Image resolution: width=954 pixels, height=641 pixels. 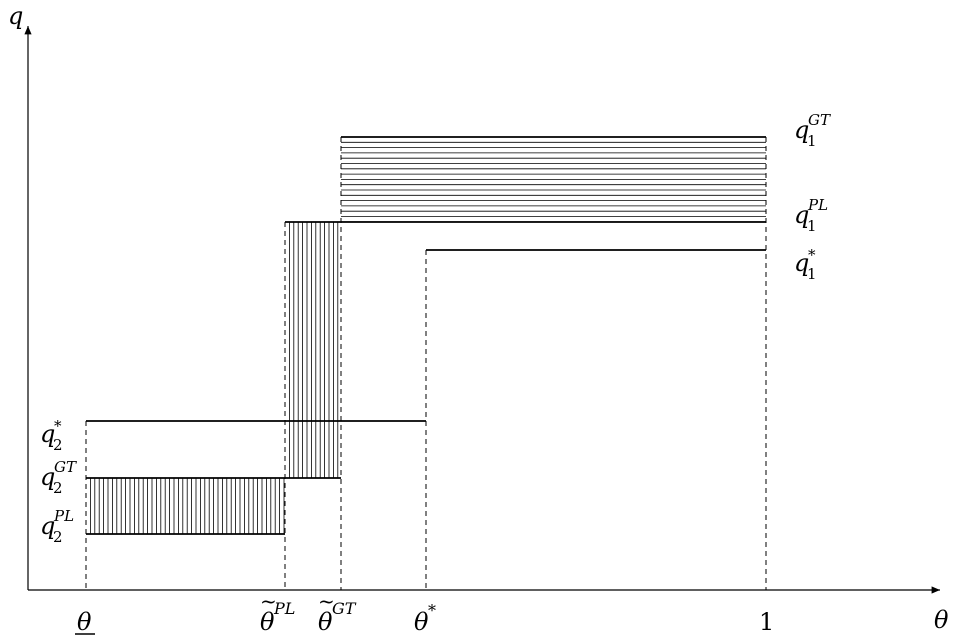 I want to click on label-q1-star: q 1 *, so click(x=805, y=264).